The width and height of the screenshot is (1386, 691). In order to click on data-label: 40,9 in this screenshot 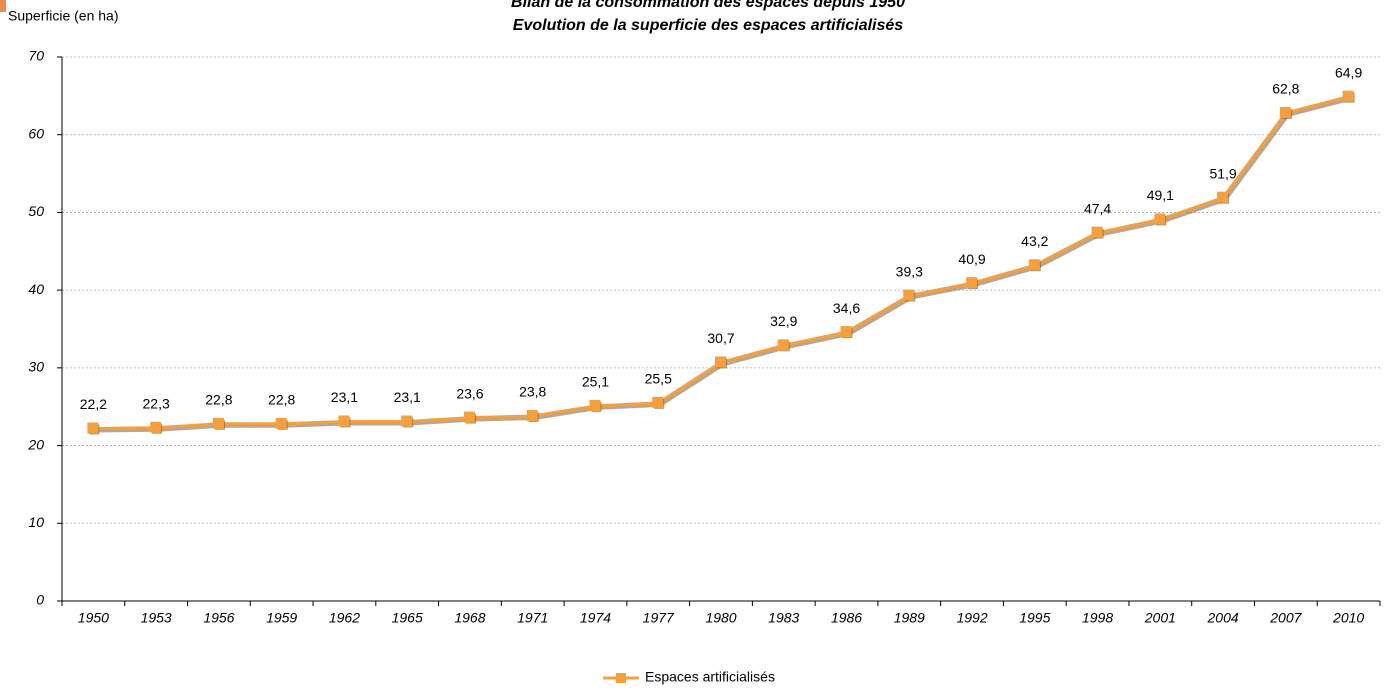, I will do `click(971, 259)`.